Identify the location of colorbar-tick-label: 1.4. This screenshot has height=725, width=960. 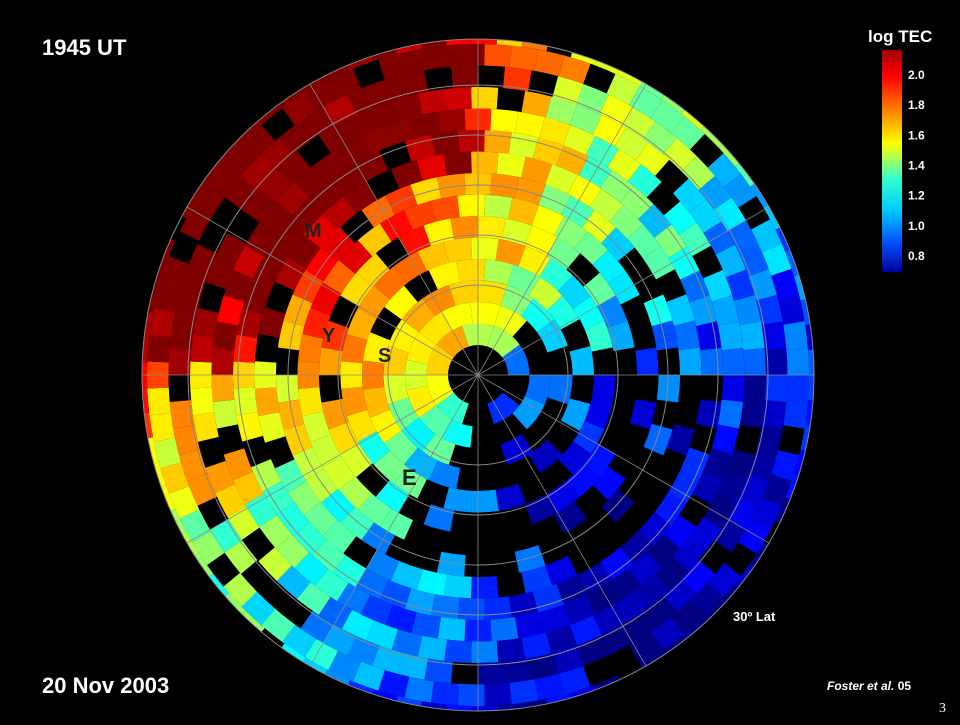
(916, 166).